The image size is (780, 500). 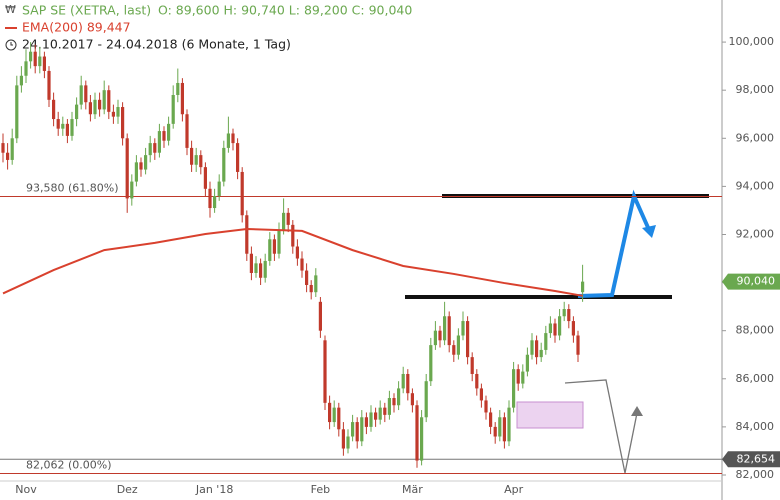 What do you see at coordinates (649, 231) in the screenshot?
I see `arrow-head` at bounding box center [649, 231].